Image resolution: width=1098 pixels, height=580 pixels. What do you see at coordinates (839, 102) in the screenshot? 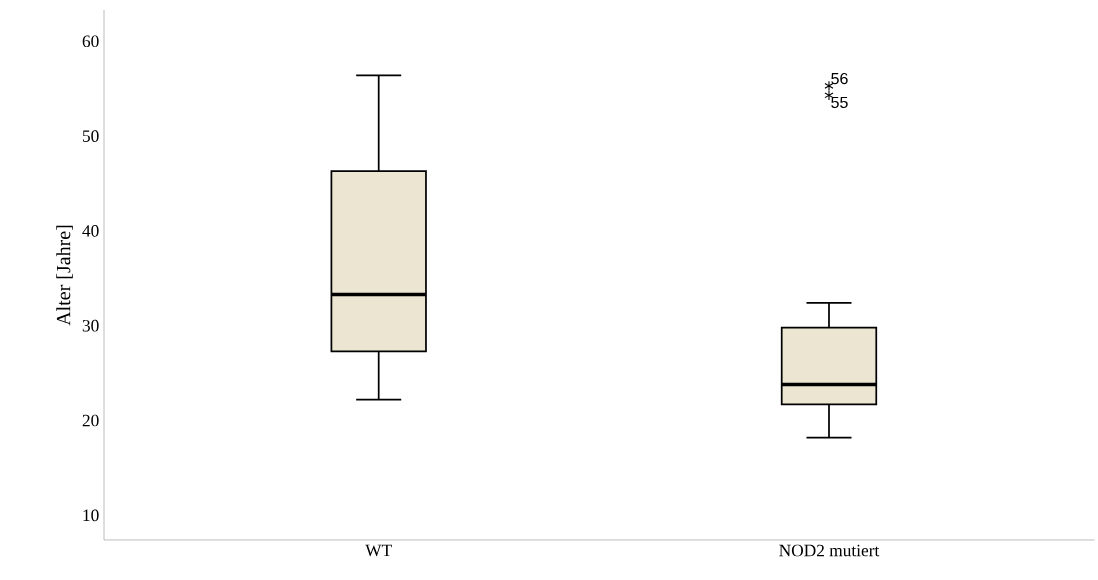
I see `annotation: 55` at bounding box center [839, 102].